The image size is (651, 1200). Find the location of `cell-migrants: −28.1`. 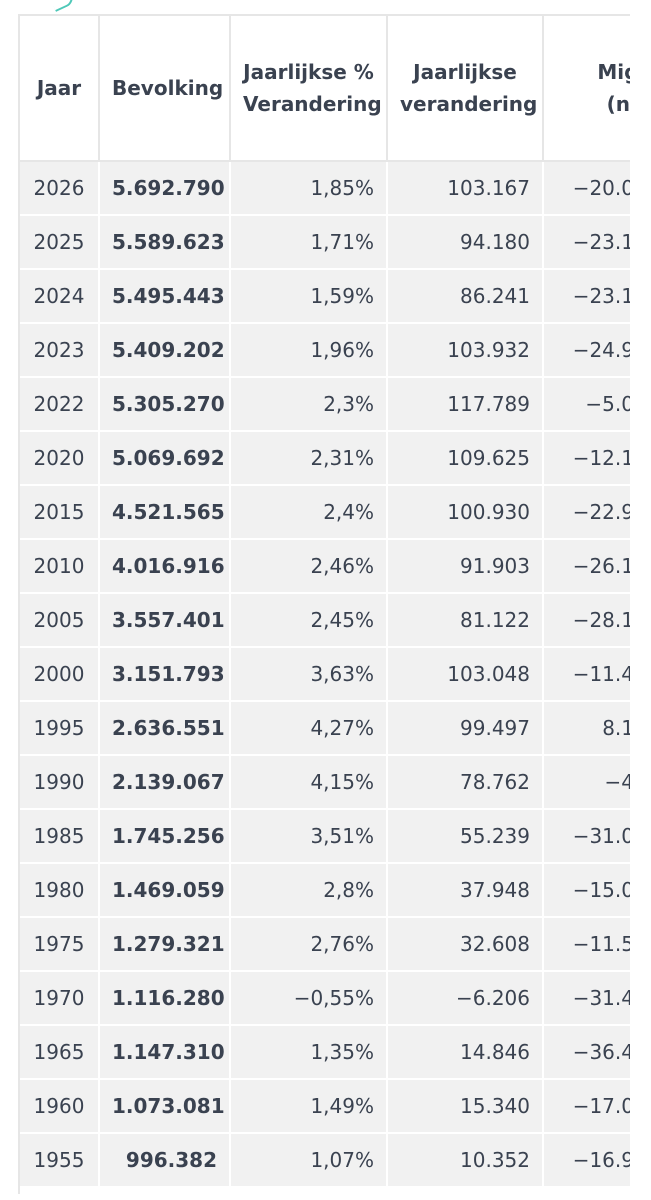

cell-migrants: −28.1 is located at coordinates (588, 620).